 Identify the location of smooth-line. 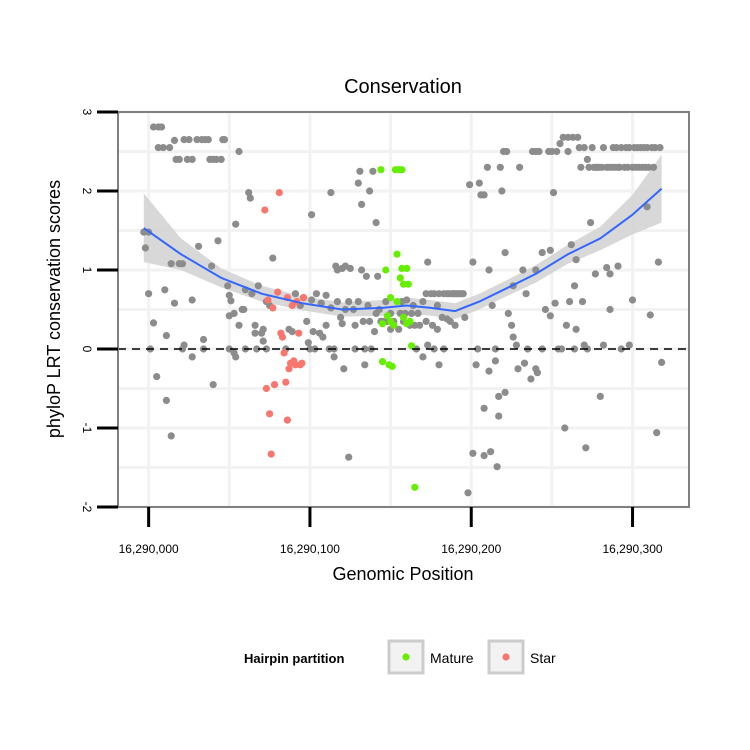
(403, 250).